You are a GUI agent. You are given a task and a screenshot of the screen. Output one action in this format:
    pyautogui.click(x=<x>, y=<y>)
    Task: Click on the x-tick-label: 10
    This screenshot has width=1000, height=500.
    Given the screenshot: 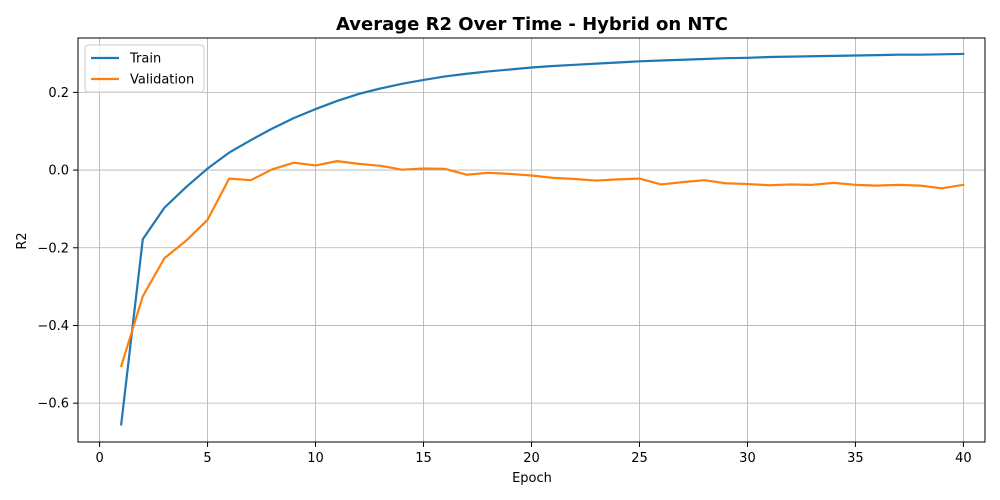 What is the action you would take?
    pyautogui.click(x=315, y=458)
    